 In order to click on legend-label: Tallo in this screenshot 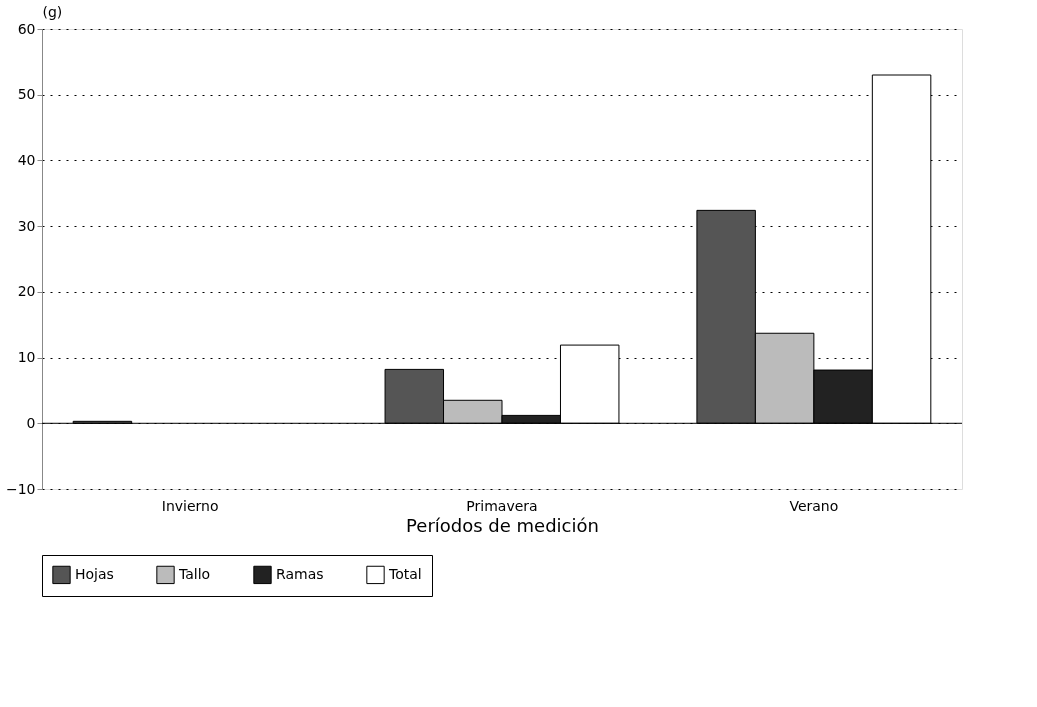, I will do `click(194, 573)`.